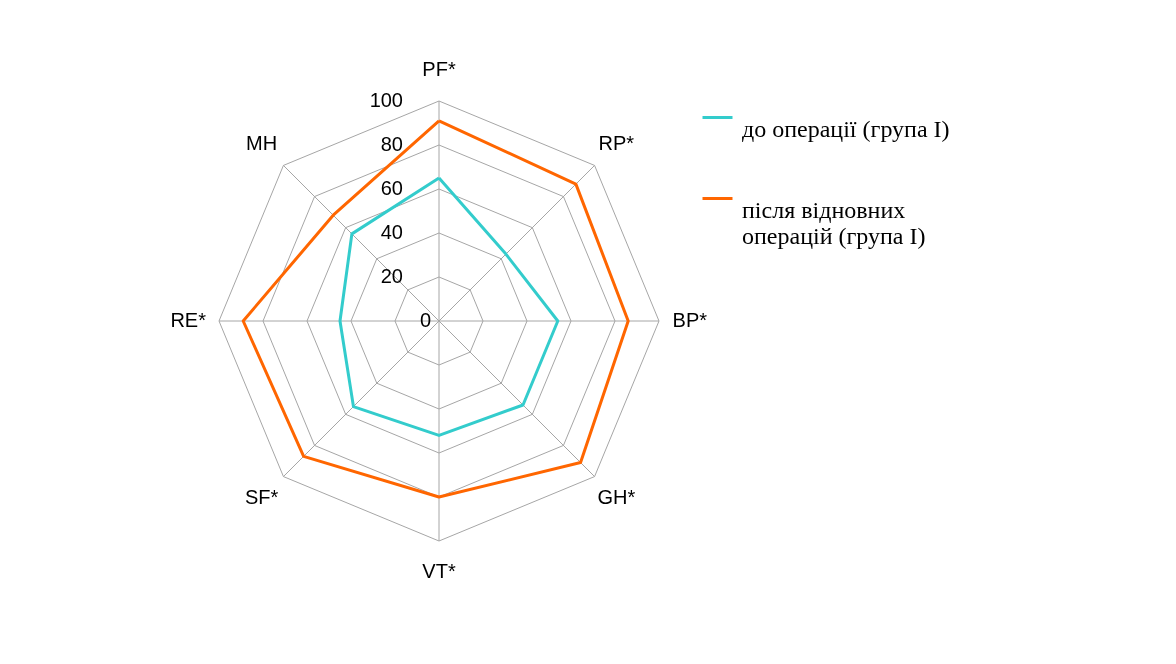 This screenshot has width=1176, height=664. I want to click on spoke-label: SF*, so click(261, 497).